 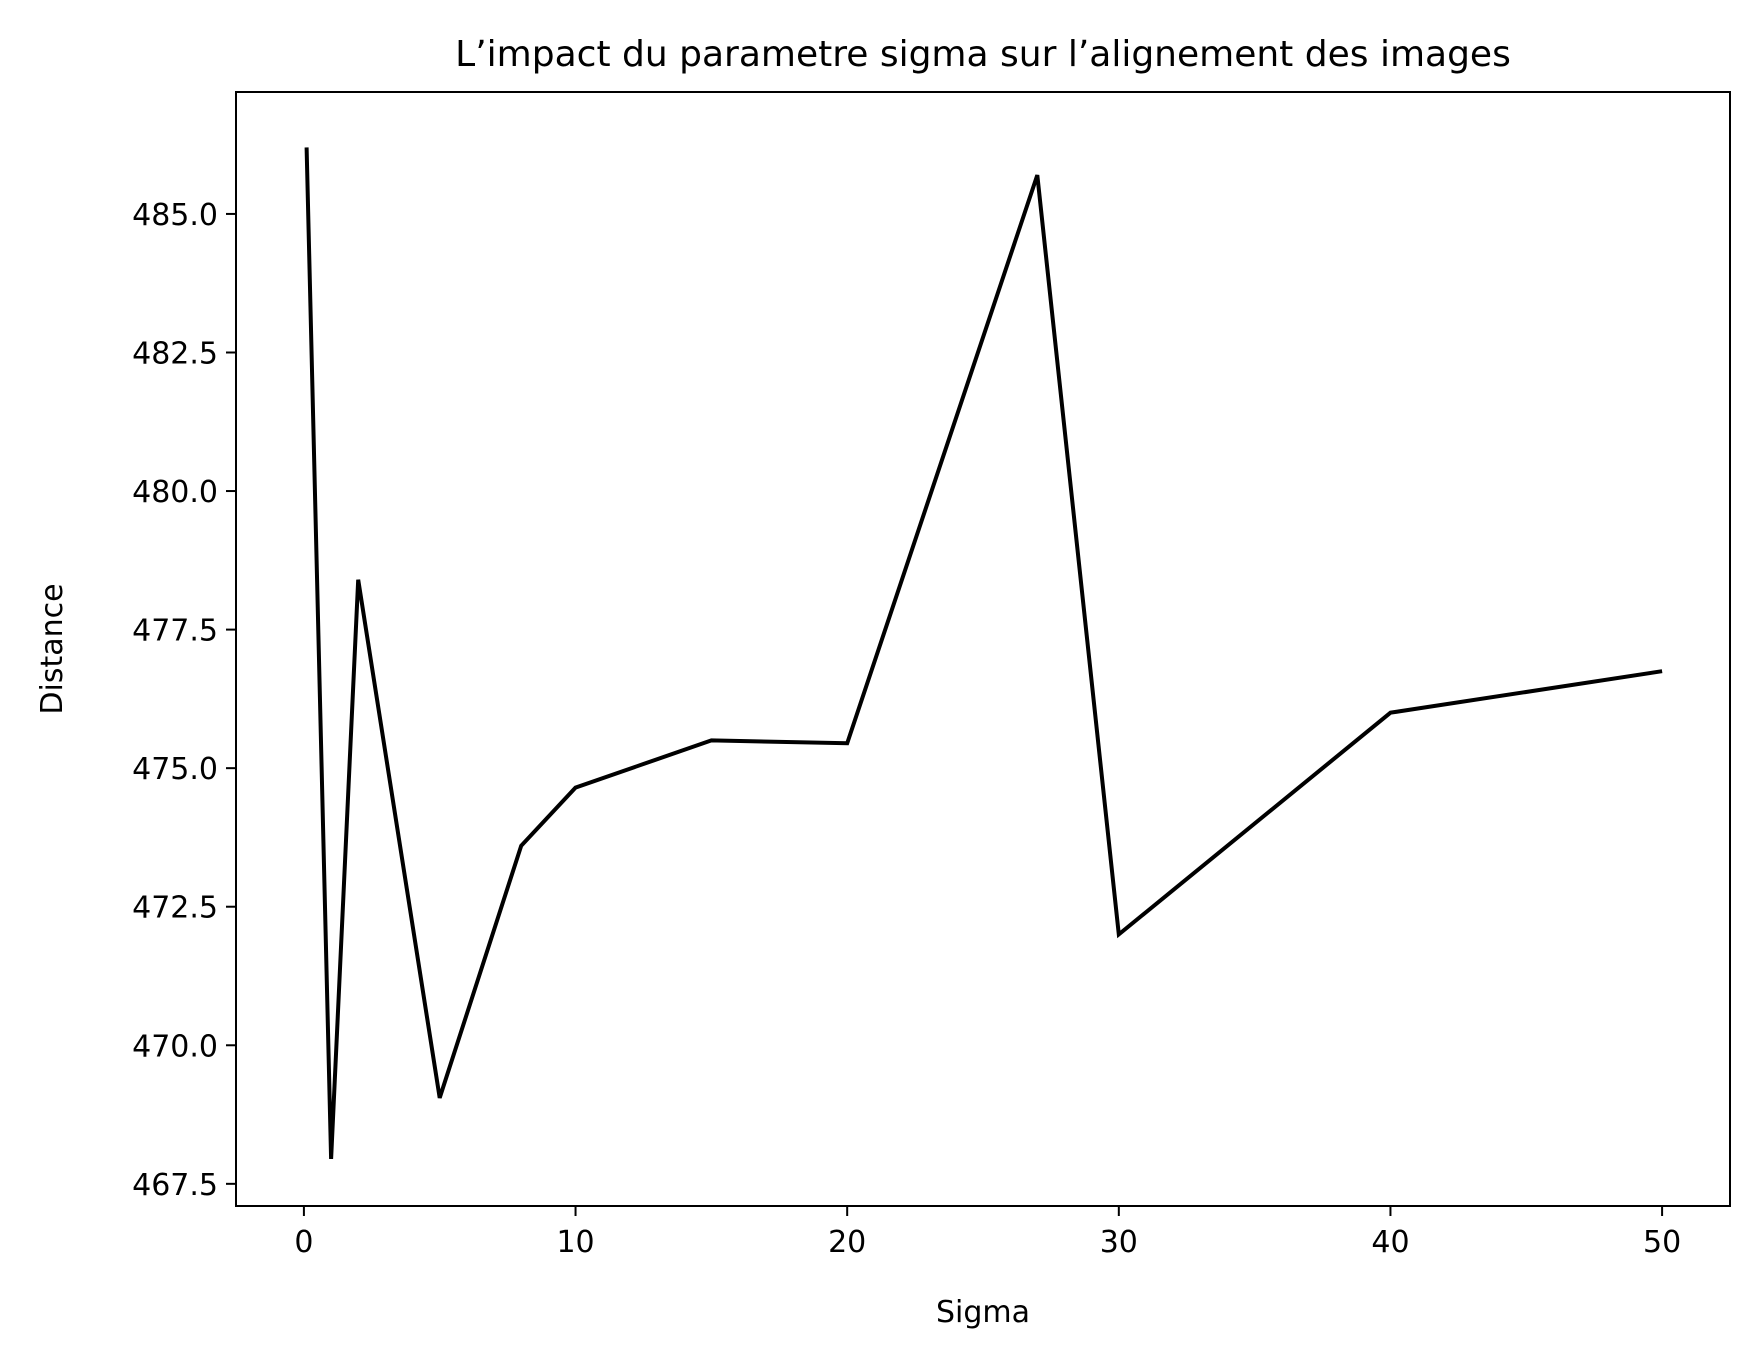 What do you see at coordinates (983, 1312) in the screenshot?
I see `x-axis-label: Sigma` at bounding box center [983, 1312].